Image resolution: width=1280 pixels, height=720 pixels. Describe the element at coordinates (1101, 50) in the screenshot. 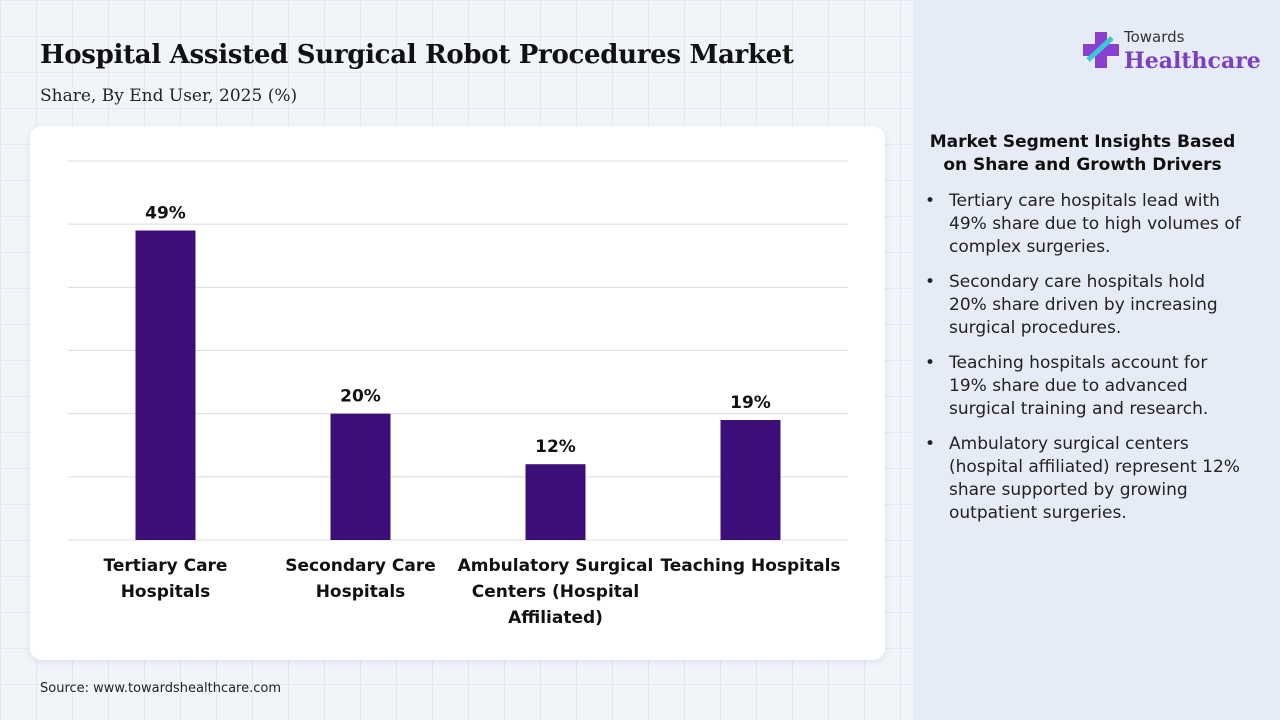

I see `logo-icon` at that location.